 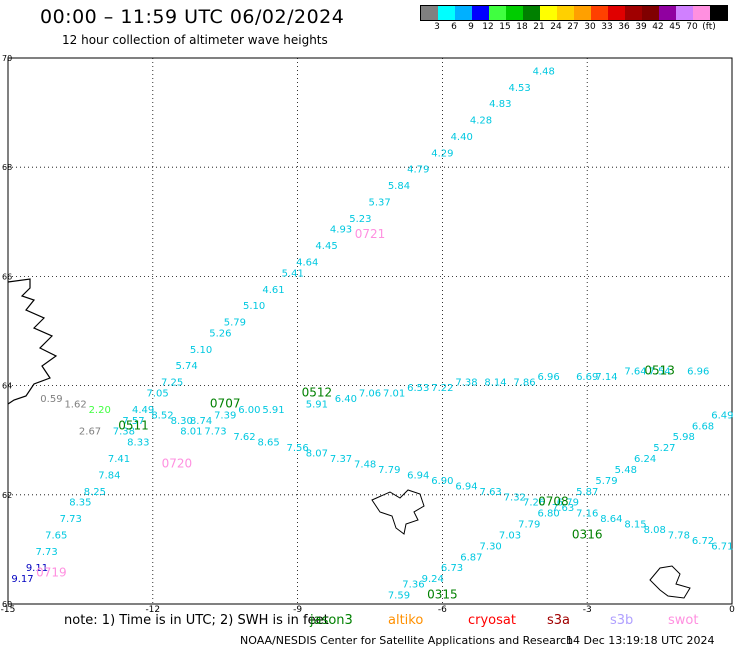 What do you see at coordinates (413, 585) in the screenshot?
I see `wave-height-label: 7.36` at bounding box center [413, 585].